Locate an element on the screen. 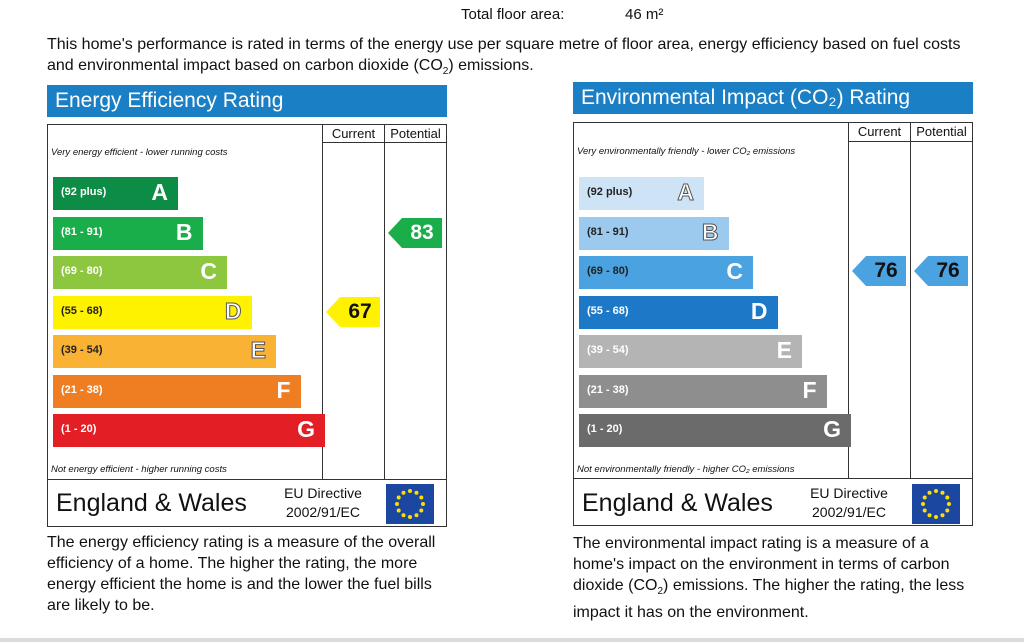 This screenshot has width=1024, height=642. potential-rating-arrow: 76 is located at coordinates (942, 270).